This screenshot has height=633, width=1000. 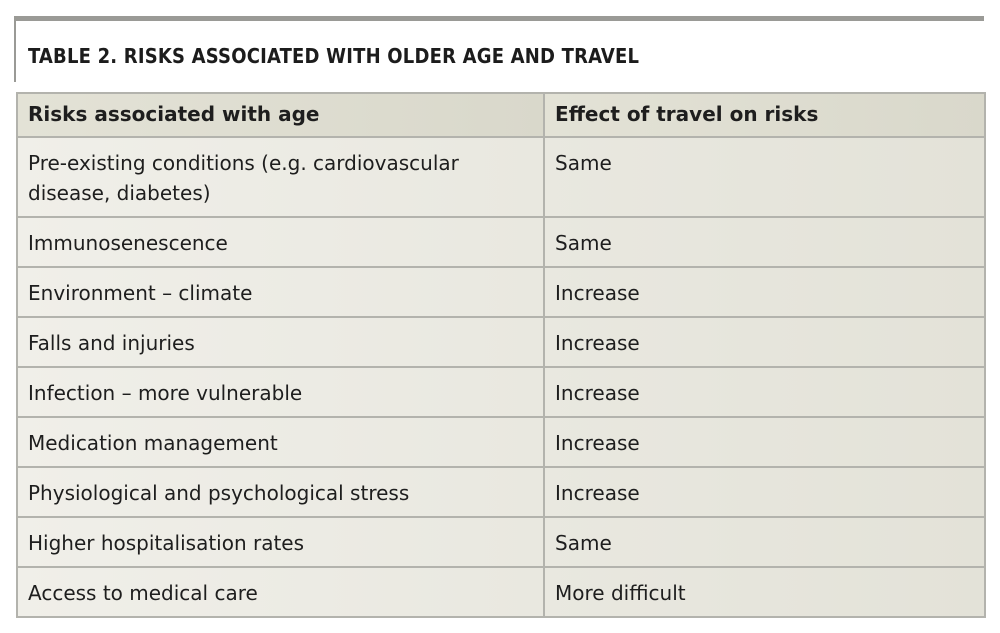 I want to click on table-row: Medication management Increase, so click(x=500, y=442).